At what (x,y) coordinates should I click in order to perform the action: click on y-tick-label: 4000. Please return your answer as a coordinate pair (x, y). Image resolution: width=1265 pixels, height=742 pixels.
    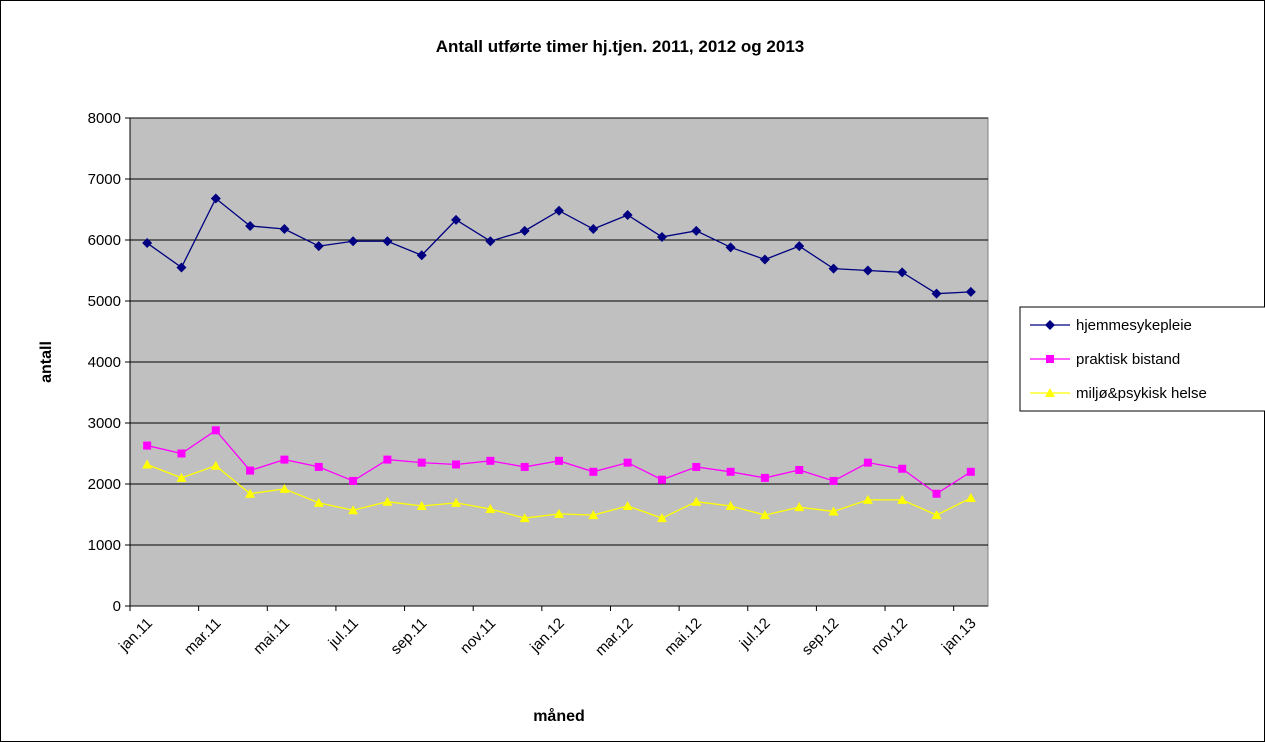
    Looking at the image, I should click on (104, 362).